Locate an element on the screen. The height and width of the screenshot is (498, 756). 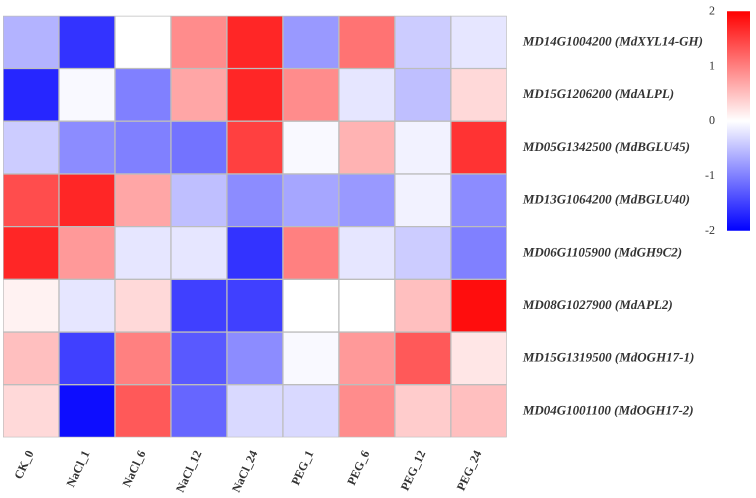
color-bar-label: -2 is located at coordinates (710, 229).